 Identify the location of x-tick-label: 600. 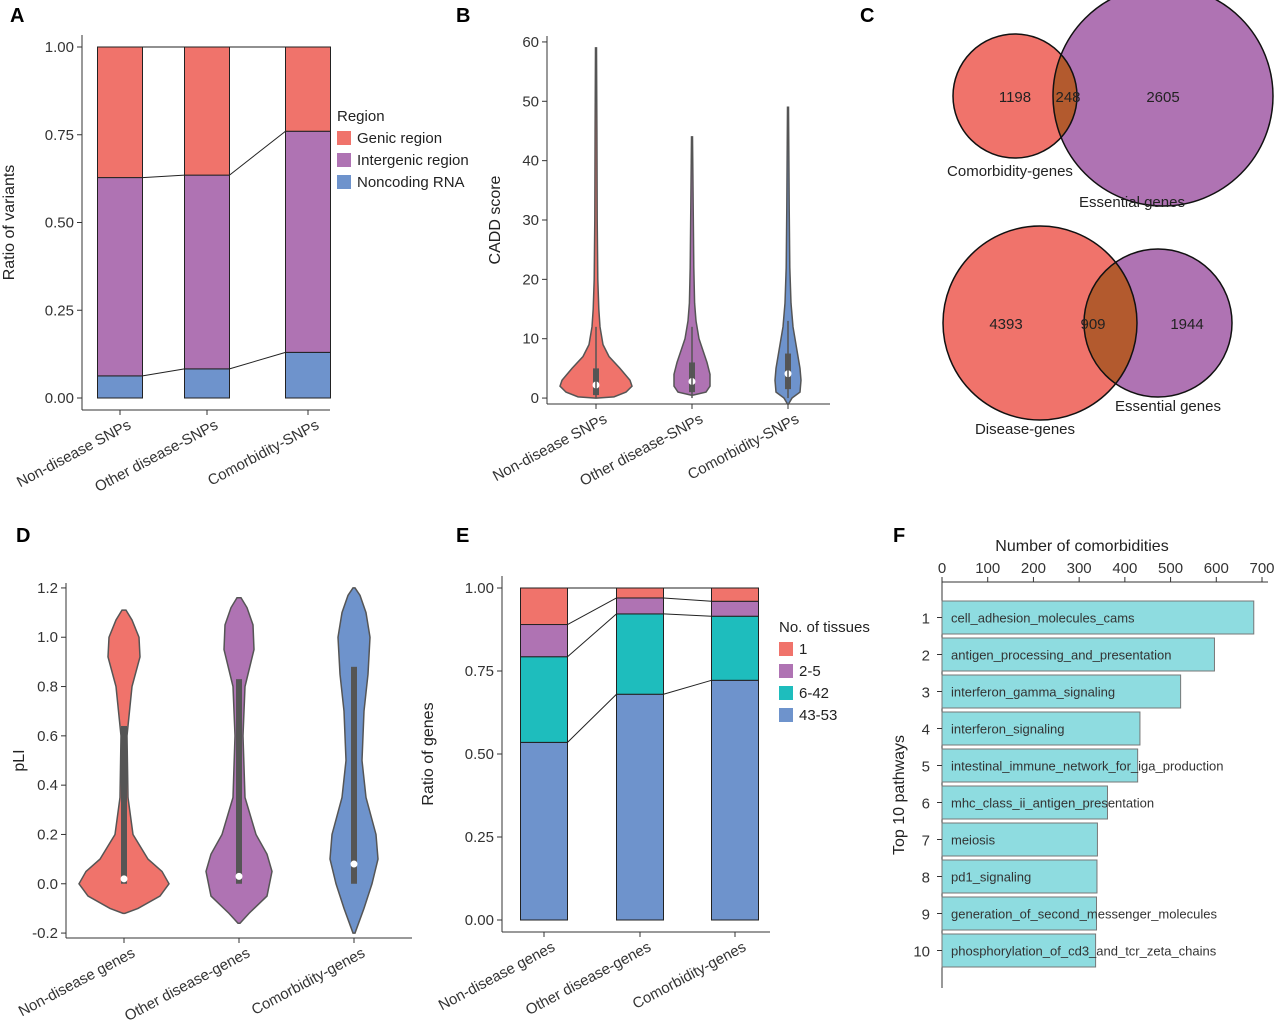
(1216, 568).